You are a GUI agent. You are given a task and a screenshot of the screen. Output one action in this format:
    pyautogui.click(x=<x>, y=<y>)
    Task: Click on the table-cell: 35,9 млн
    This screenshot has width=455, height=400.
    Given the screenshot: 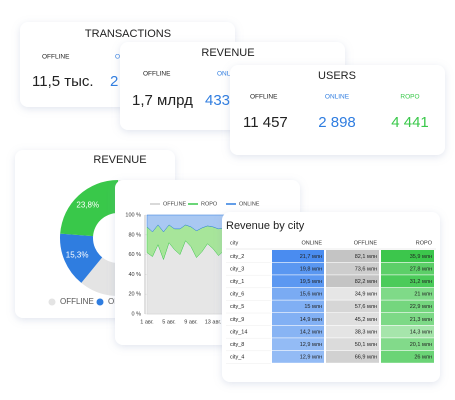 What is the action you would take?
    pyautogui.click(x=421, y=257)
    